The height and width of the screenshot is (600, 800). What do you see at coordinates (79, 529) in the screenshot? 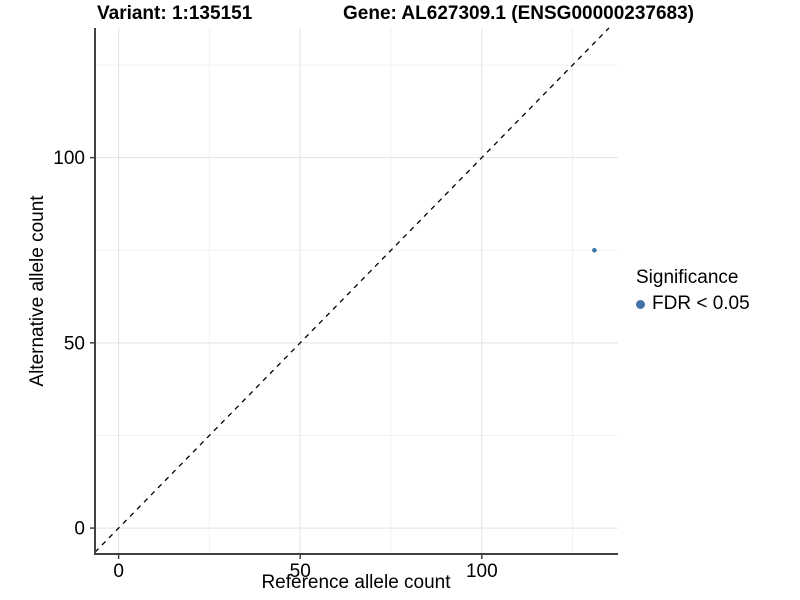
I see `y-tick-label: 0` at bounding box center [79, 529].